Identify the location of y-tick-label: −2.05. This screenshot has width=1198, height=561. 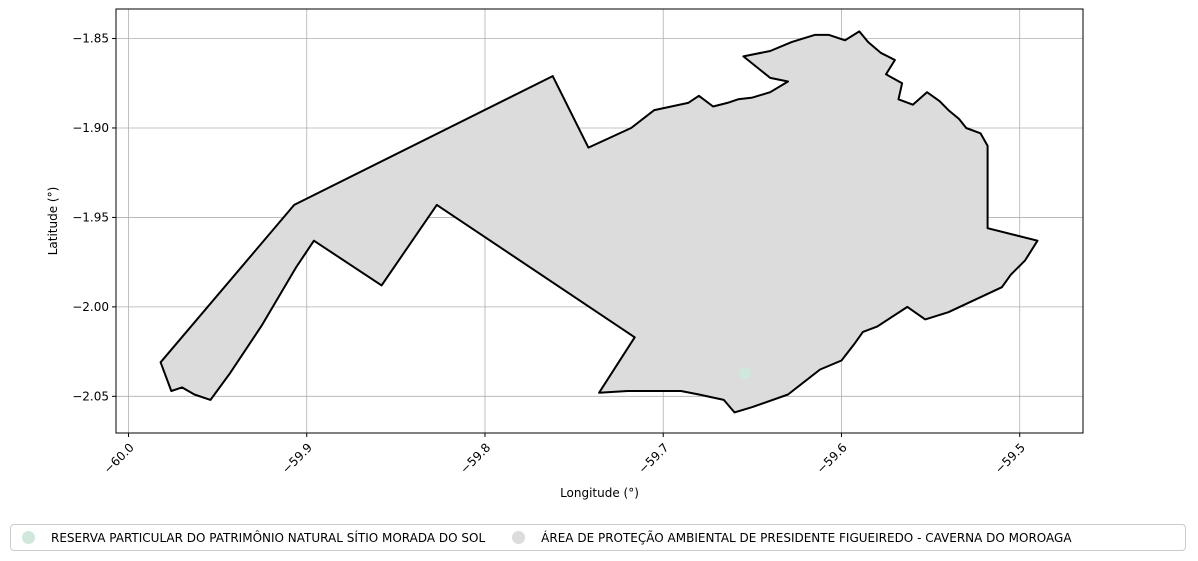
(90, 396).